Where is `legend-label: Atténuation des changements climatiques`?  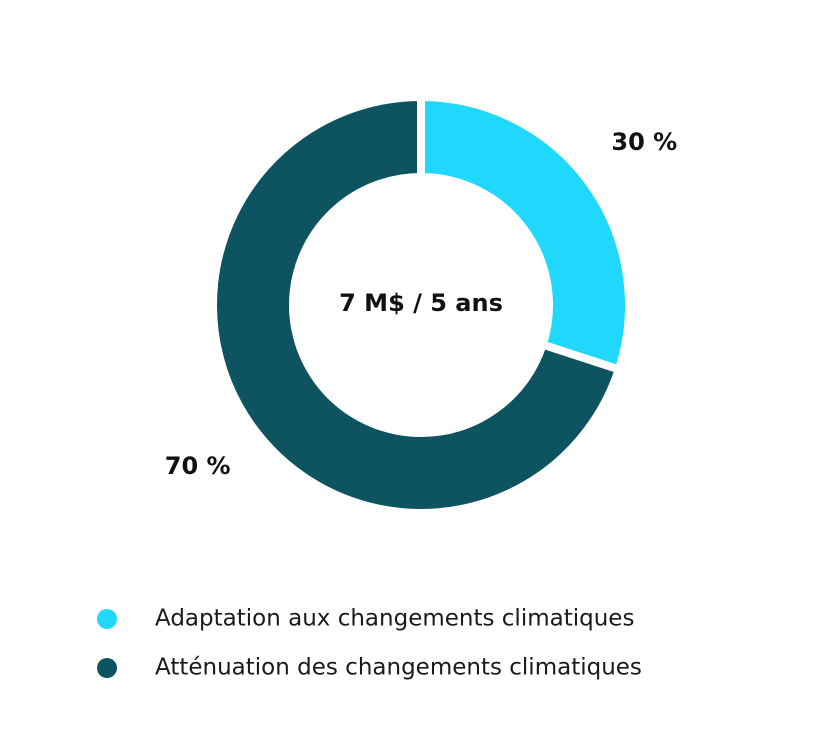
legend-label: Atténuation des changements climatiques is located at coordinates (398, 668).